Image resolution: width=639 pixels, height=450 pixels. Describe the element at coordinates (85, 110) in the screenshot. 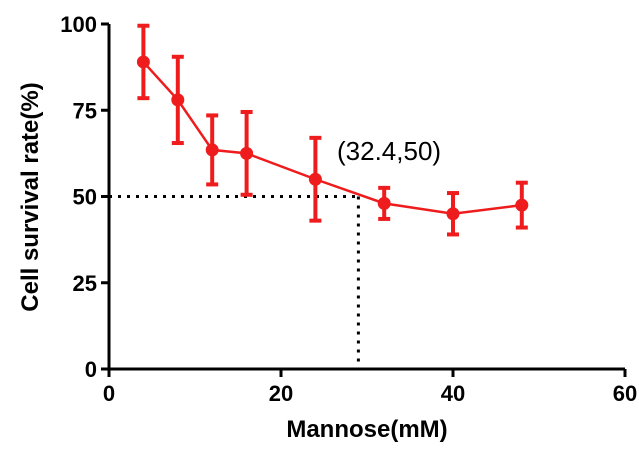

I see `y-tick-label: 75` at that location.